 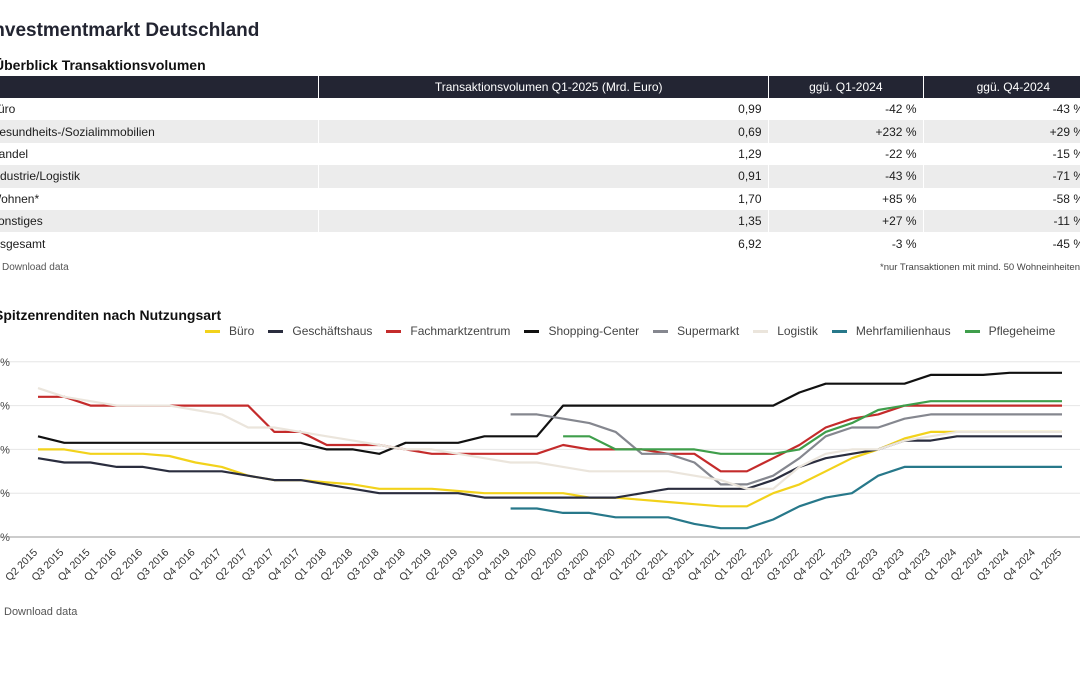 I want to click on legend-item: Büro, so click(x=229, y=331).